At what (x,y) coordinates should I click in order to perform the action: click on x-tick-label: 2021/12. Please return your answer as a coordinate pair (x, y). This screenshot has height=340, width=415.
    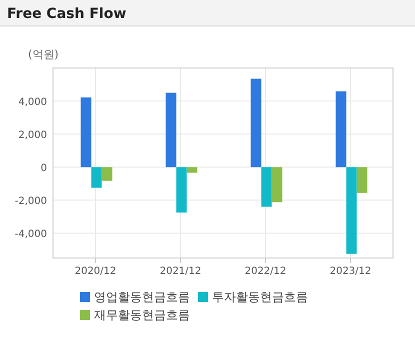
    Looking at the image, I should click on (181, 271).